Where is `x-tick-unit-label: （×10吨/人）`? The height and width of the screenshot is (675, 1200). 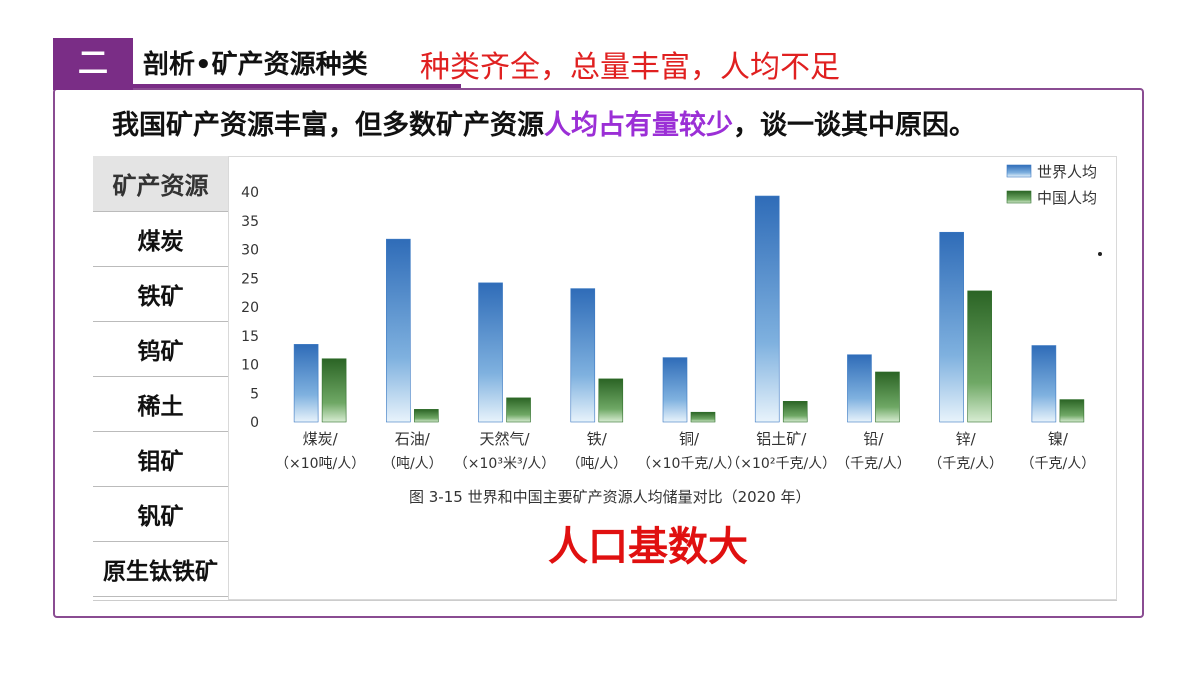 x-tick-unit-label: （×10吨/人） is located at coordinates (320, 464).